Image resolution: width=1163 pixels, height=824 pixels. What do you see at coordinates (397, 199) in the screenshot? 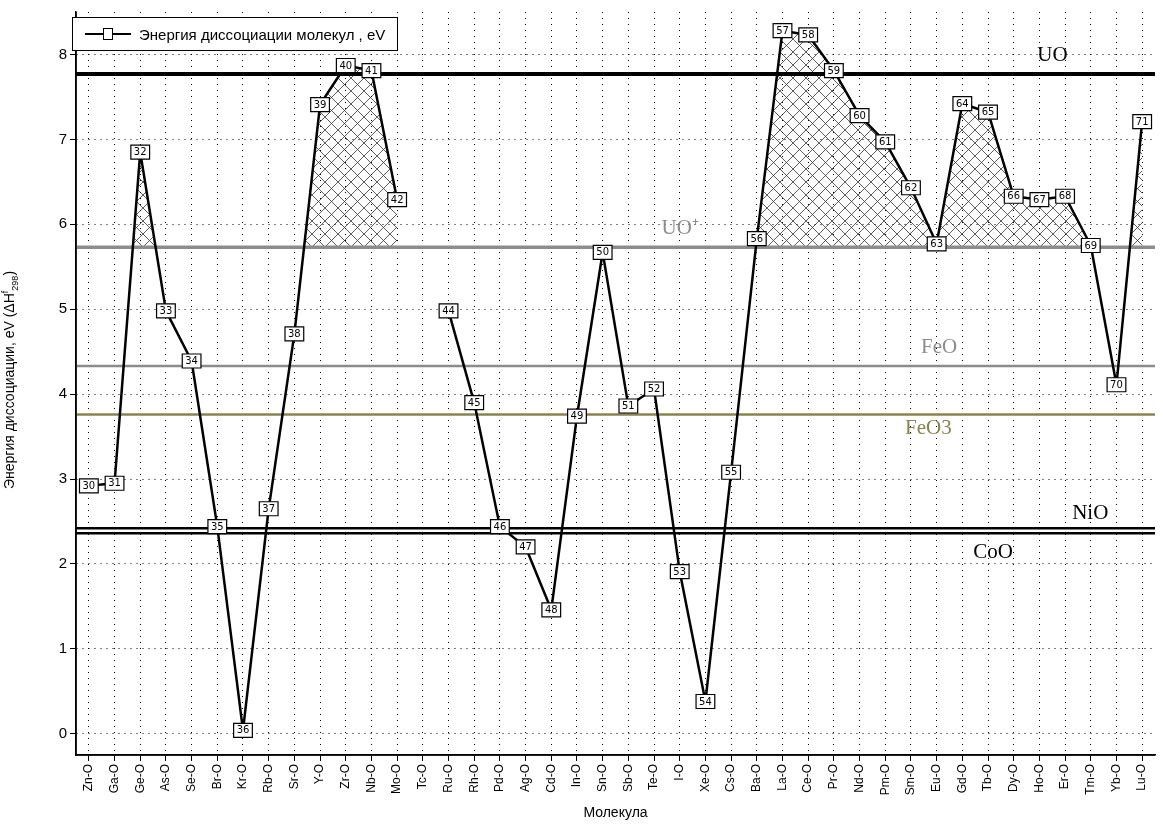
I see `annotation: 42` at bounding box center [397, 199].